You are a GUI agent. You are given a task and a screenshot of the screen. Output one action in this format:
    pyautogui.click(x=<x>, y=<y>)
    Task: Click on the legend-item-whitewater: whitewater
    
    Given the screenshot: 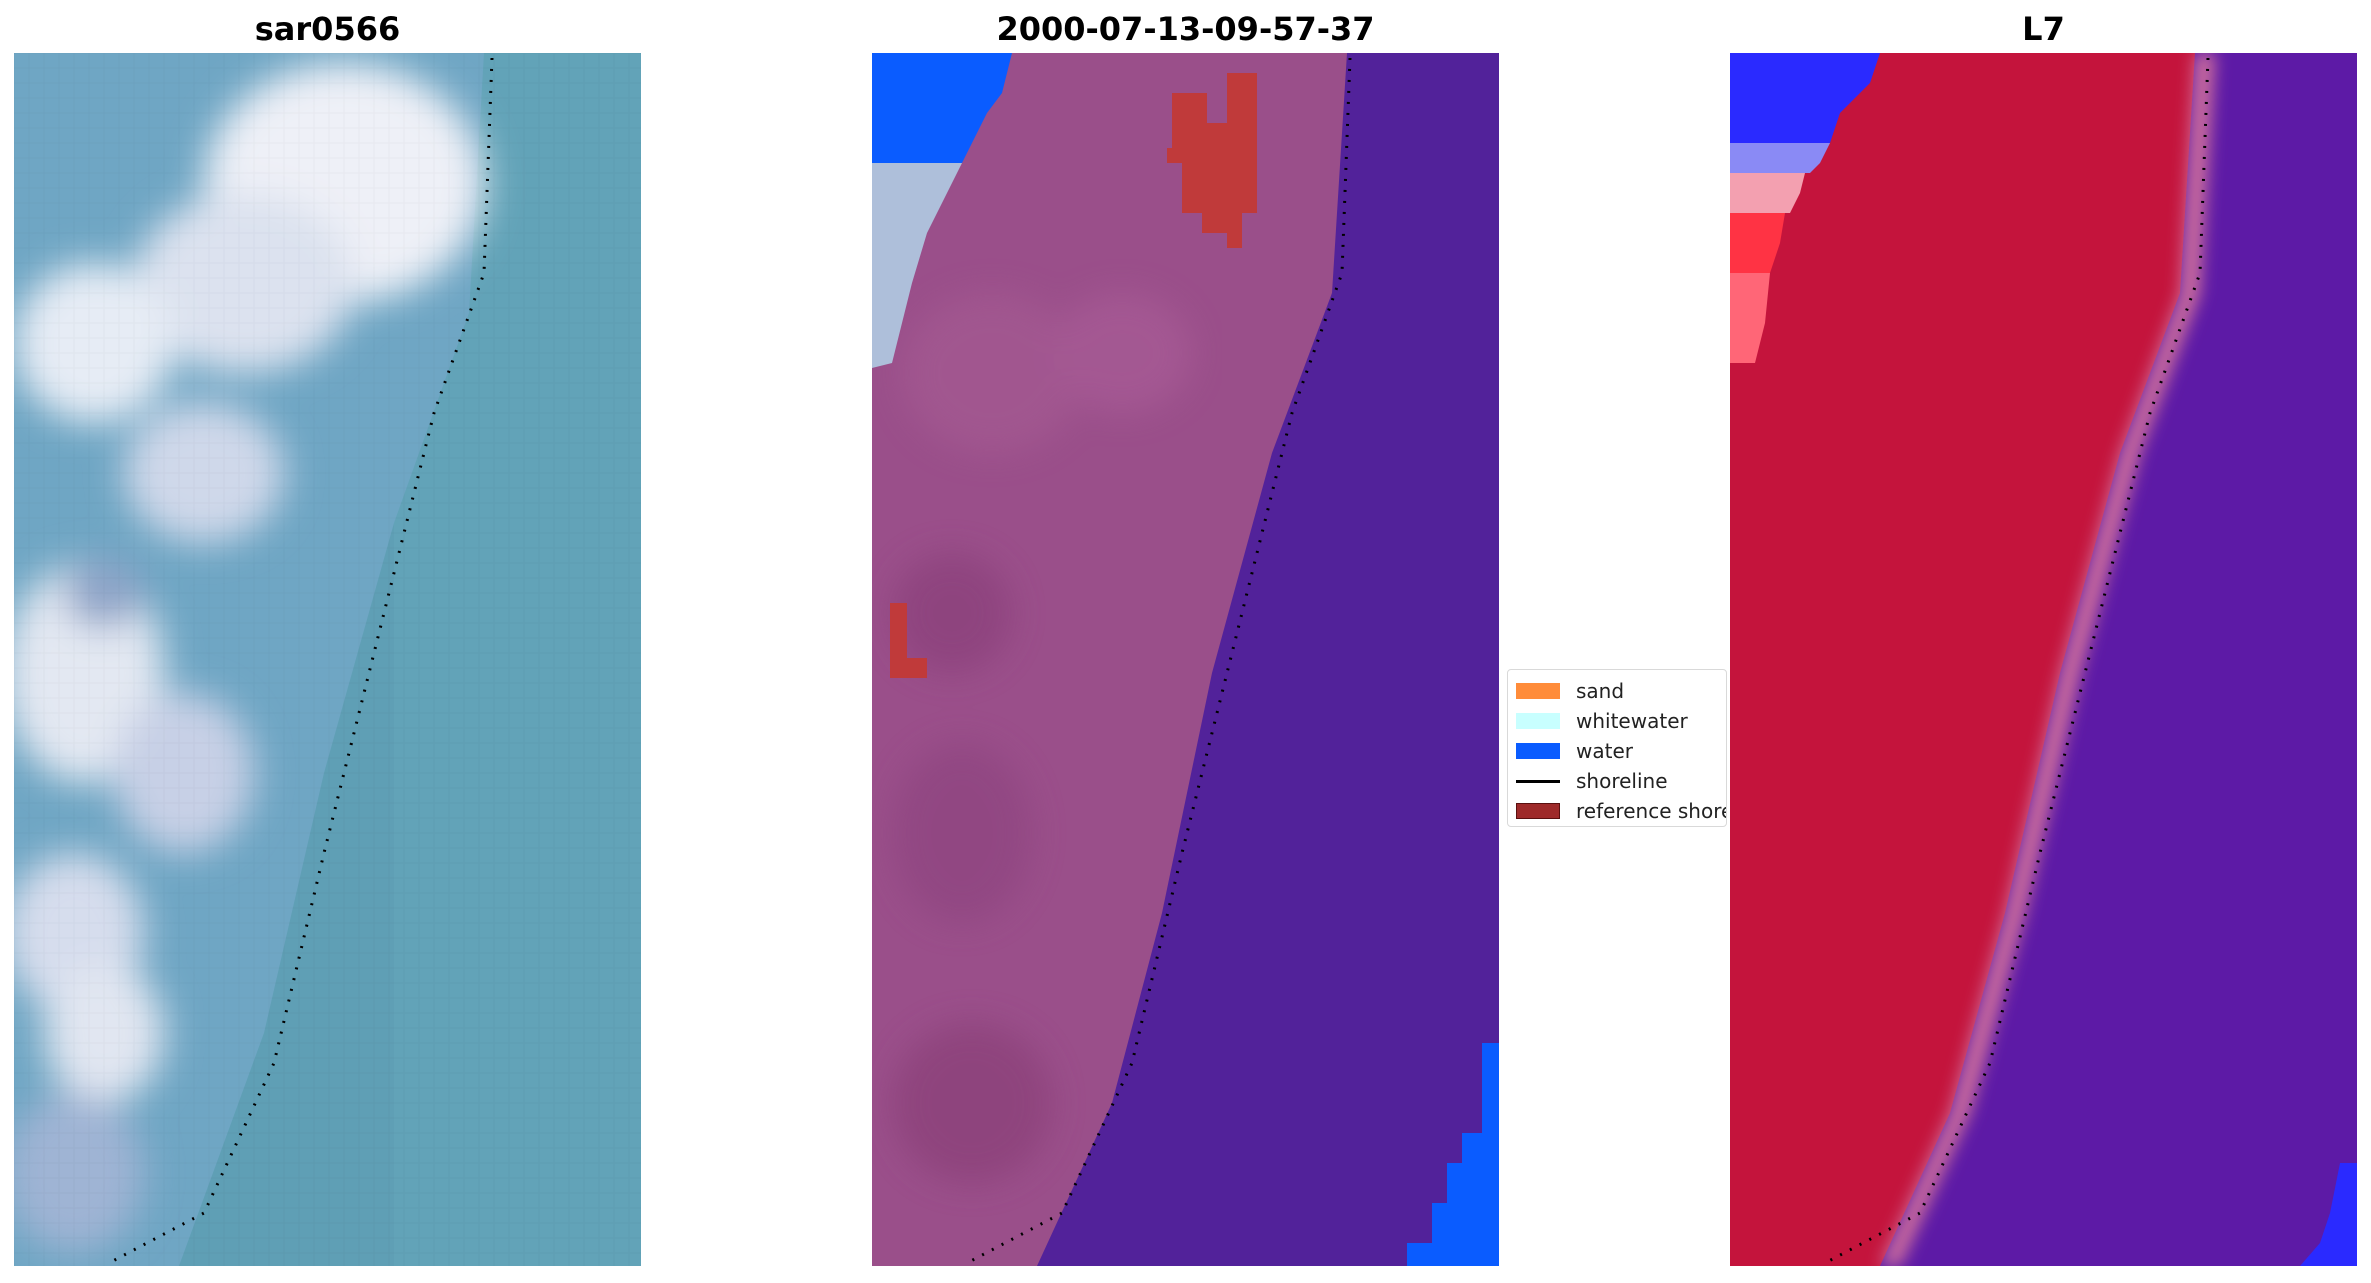 What is the action you would take?
    pyautogui.click(x=1602, y=721)
    